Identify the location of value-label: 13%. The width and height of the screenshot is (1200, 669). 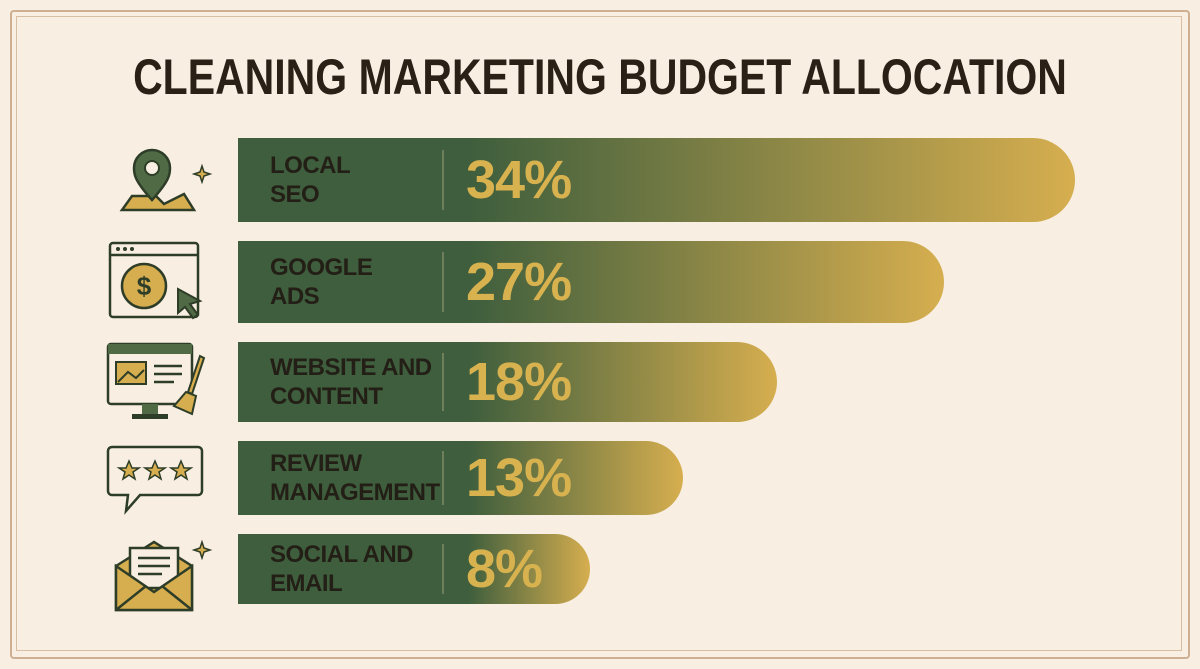
(519, 478).